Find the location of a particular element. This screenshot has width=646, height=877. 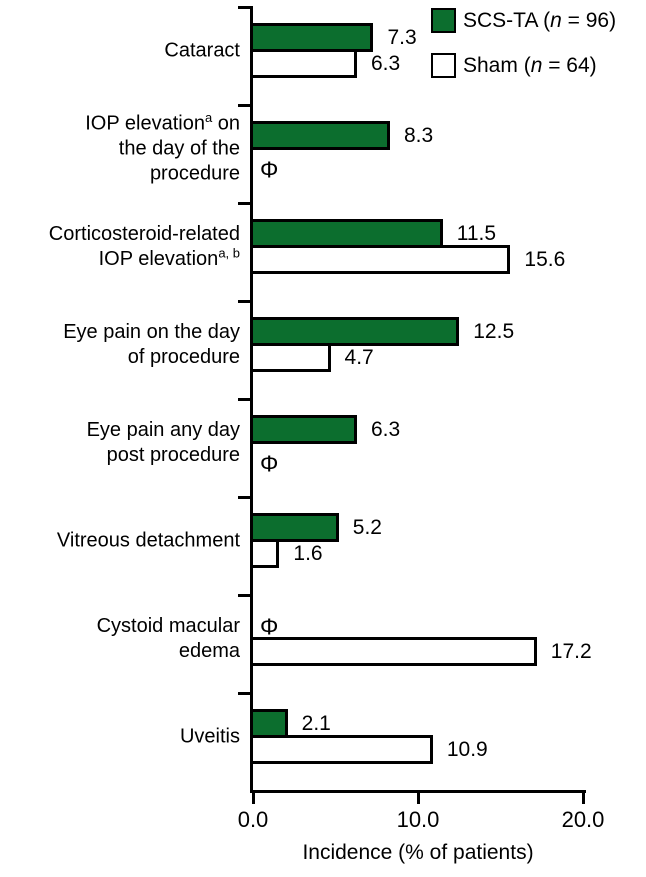

category-label: Uveitis is located at coordinates (210, 737).